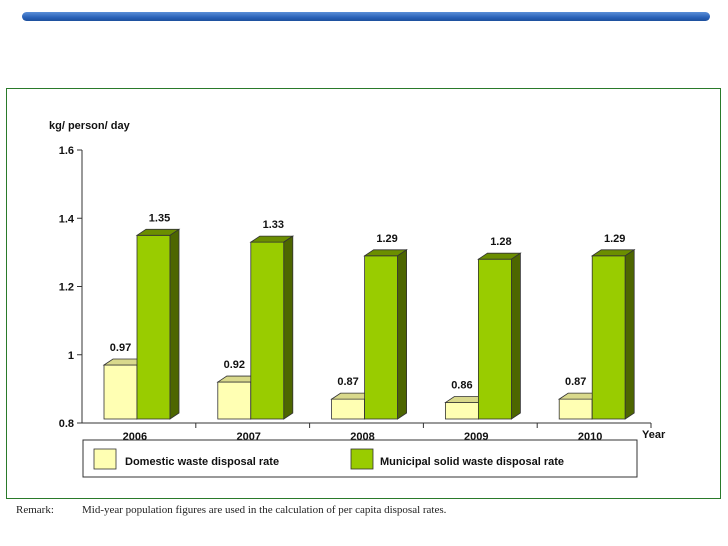 The width and height of the screenshot is (728, 546). Describe the element at coordinates (66, 424) in the screenshot. I see `y-tick-label: 0.8` at that location.